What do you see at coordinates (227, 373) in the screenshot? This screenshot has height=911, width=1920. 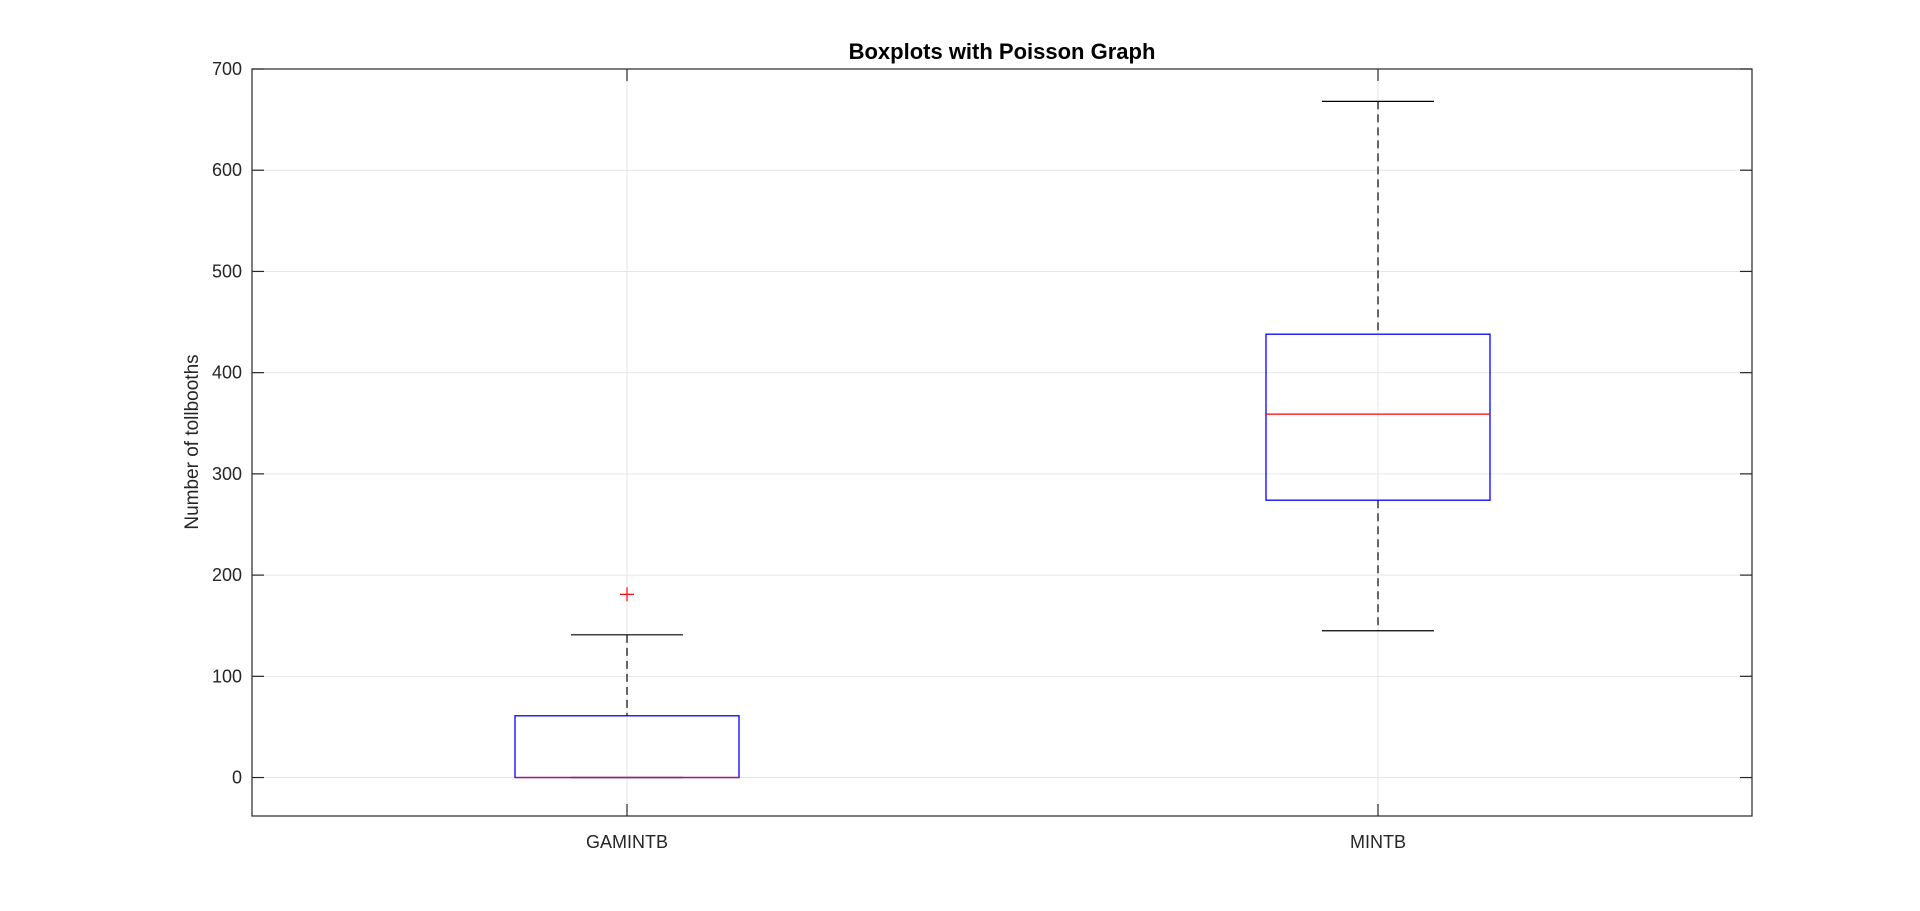 I see `y-tick-label: 400` at bounding box center [227, 373].